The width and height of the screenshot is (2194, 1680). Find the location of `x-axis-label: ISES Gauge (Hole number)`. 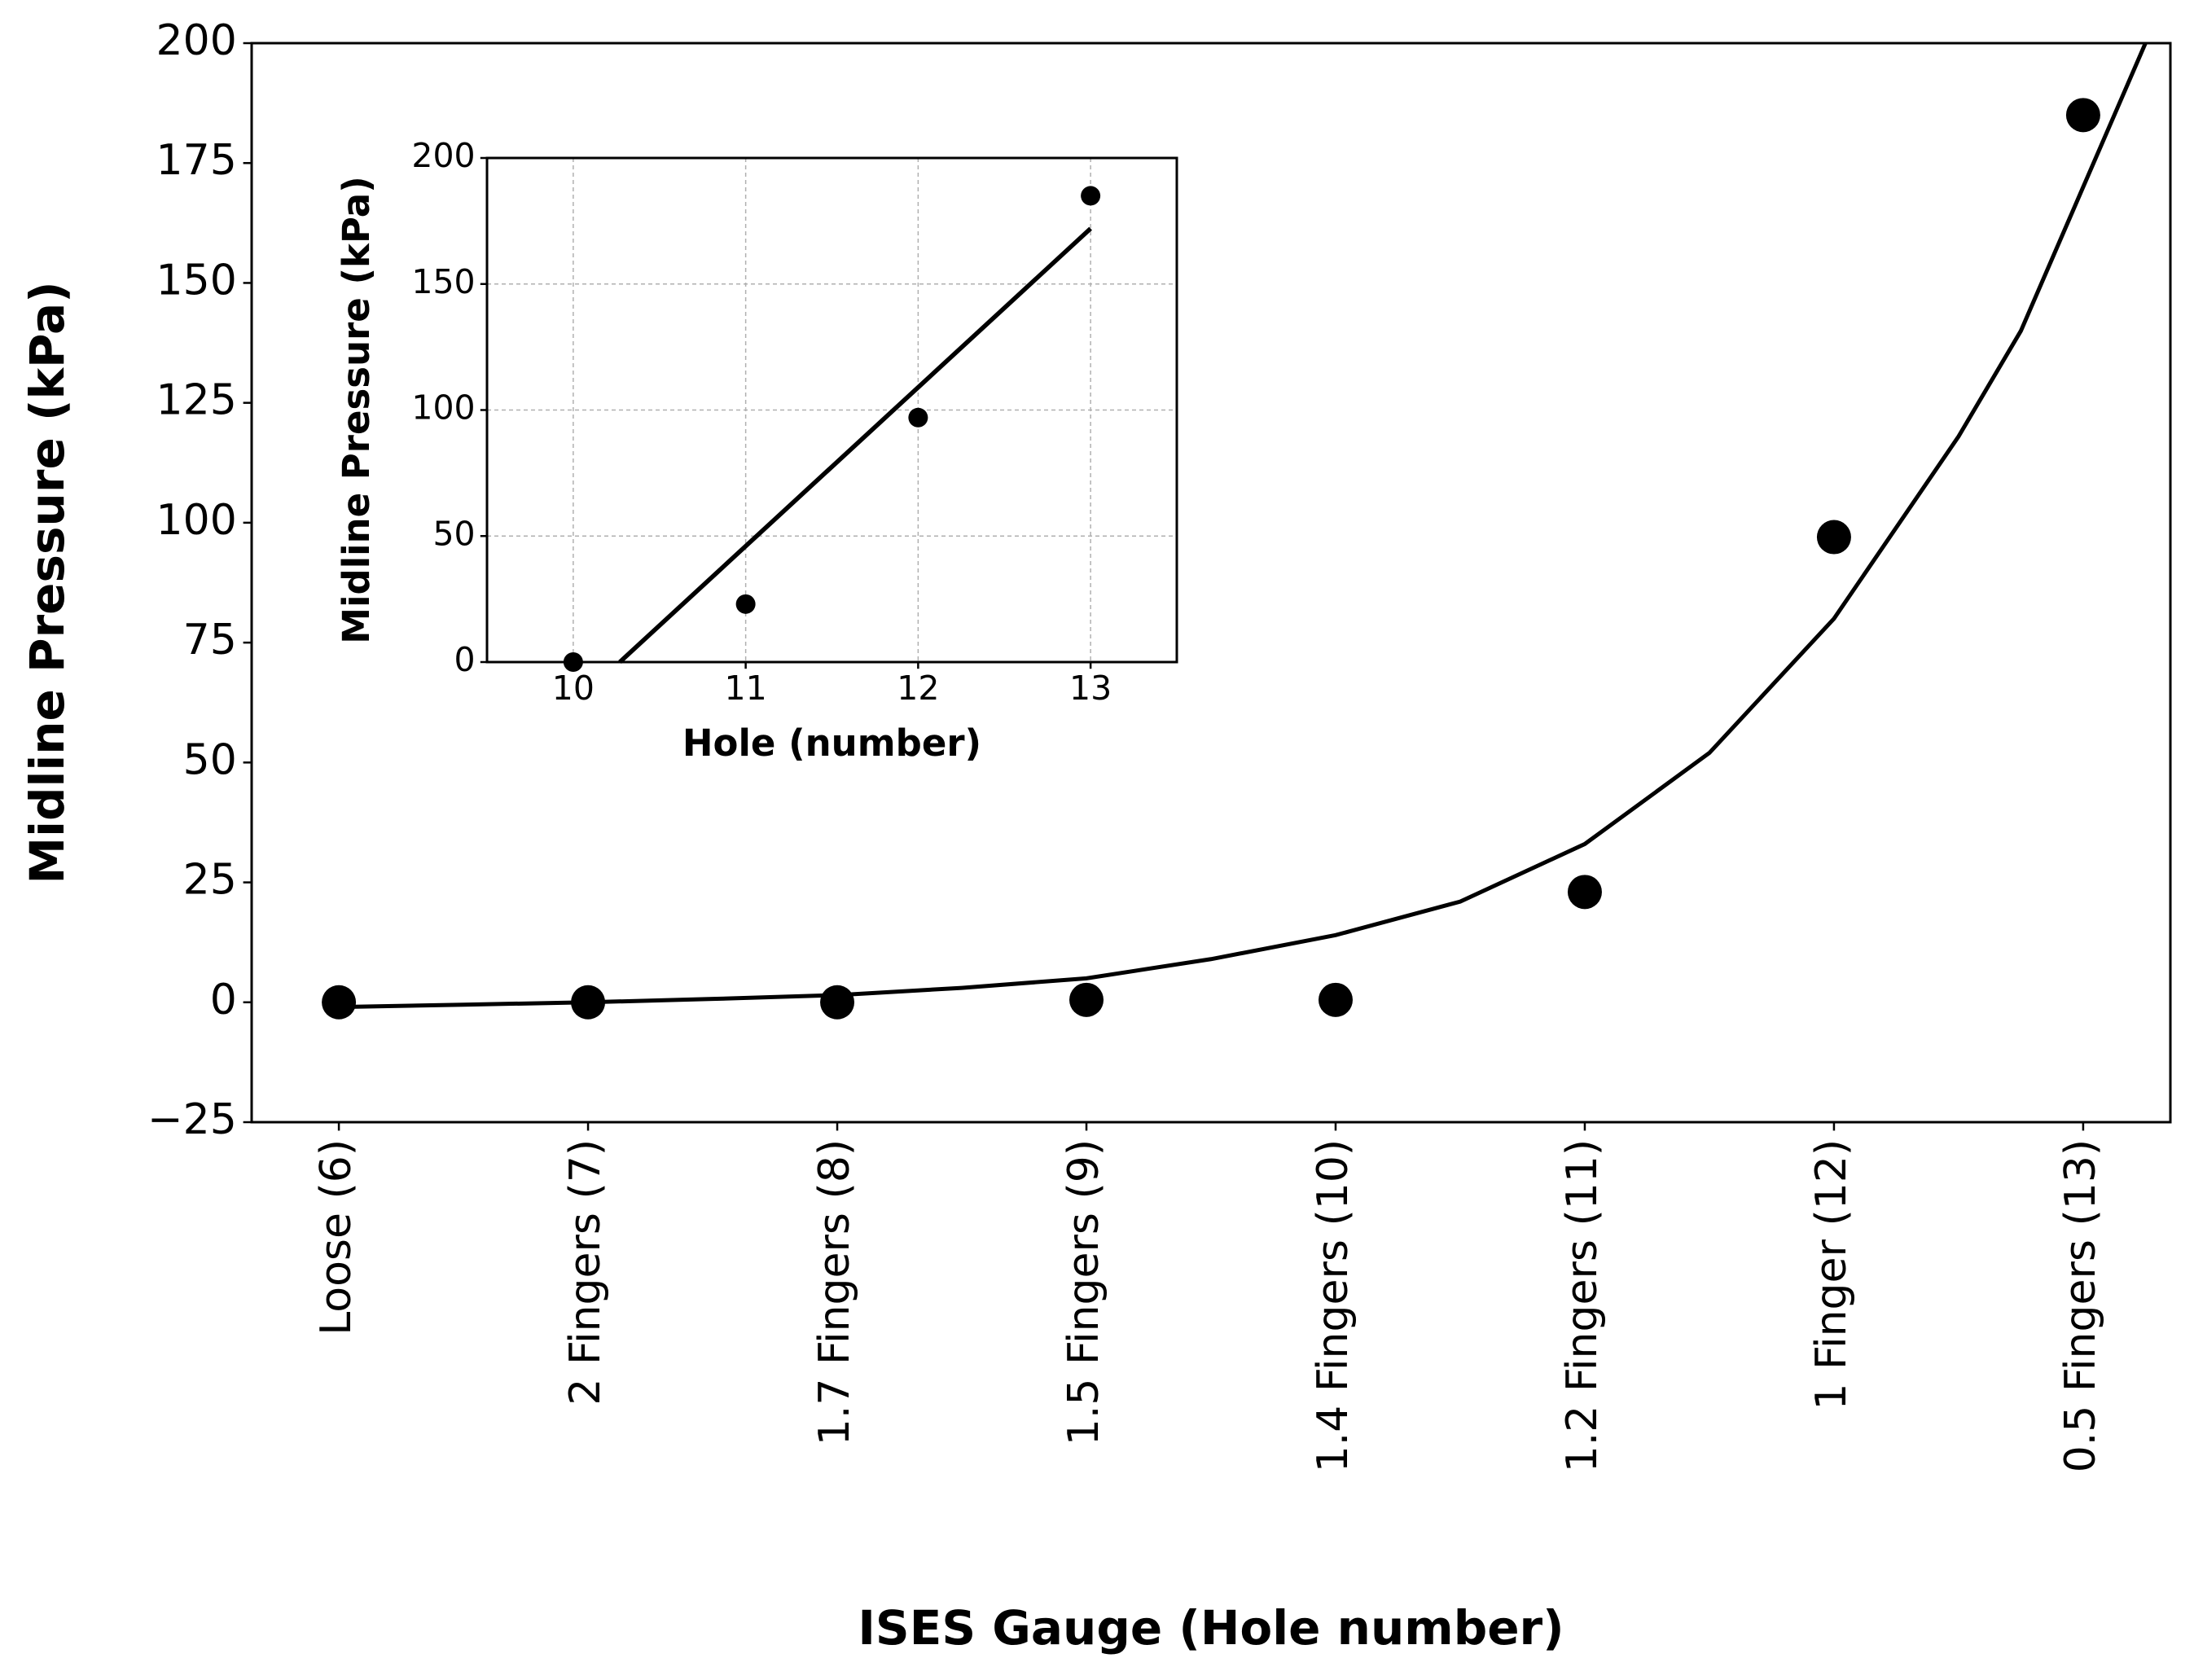

x-axis-label: ISES Gauge (Hole number) is located at coordinates (1211, 1628).